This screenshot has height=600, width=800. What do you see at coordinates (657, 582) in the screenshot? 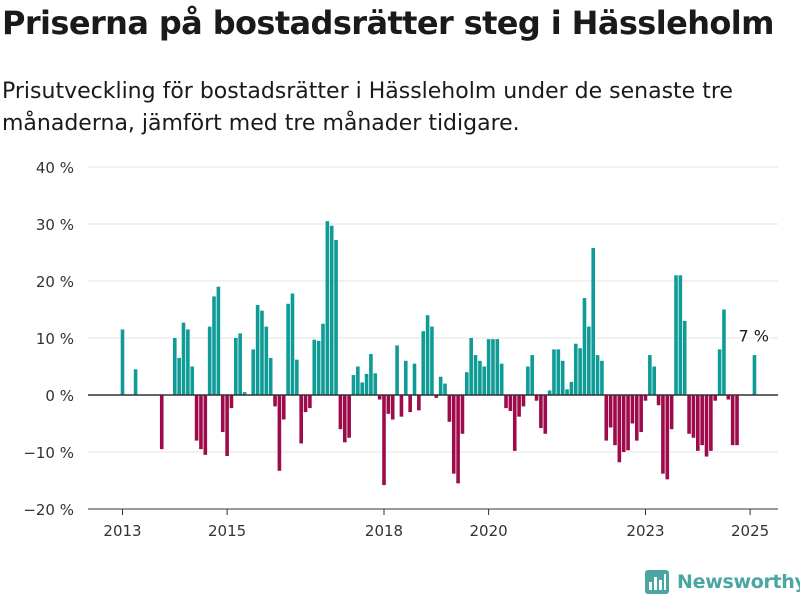
I see `bar-chart-logo-icon` at bounding box center [657, 582].